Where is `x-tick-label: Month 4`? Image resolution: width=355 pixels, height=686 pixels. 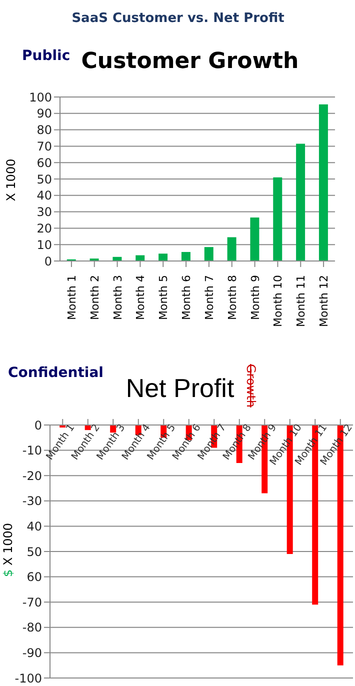
x-tick-label: Month 4 is located at coordinates (141, 297).